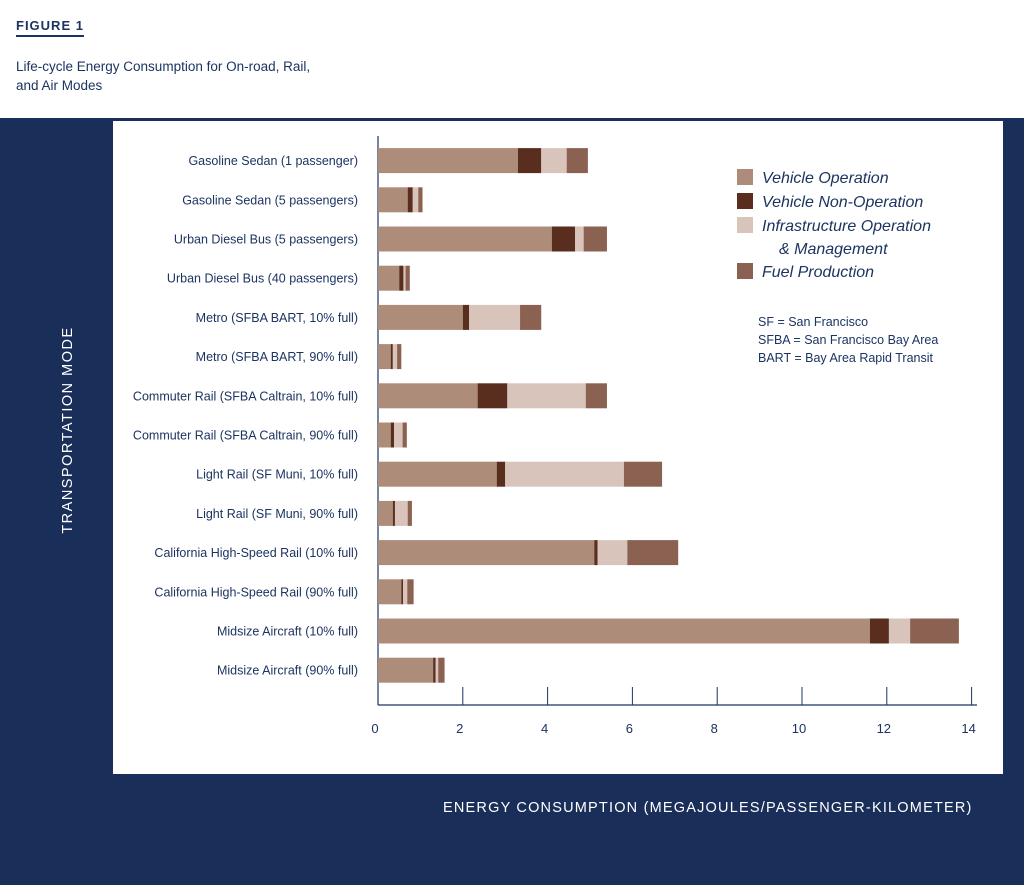  Describe the element at coordinates (968, 728) in the screenshot. I see `x-tick-label: 14` at that location.